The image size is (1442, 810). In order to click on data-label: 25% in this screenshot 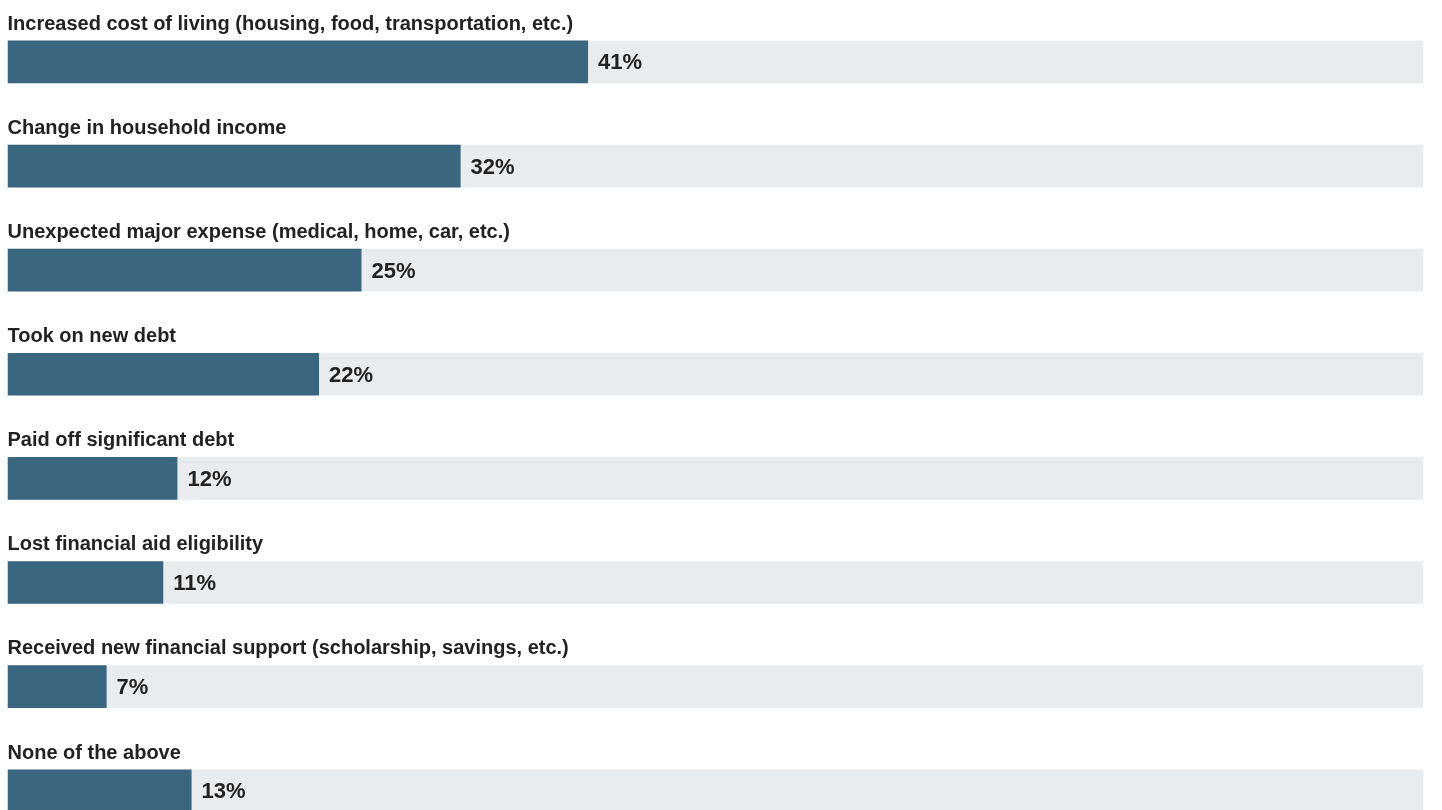, I will do `click(393, 270)`.